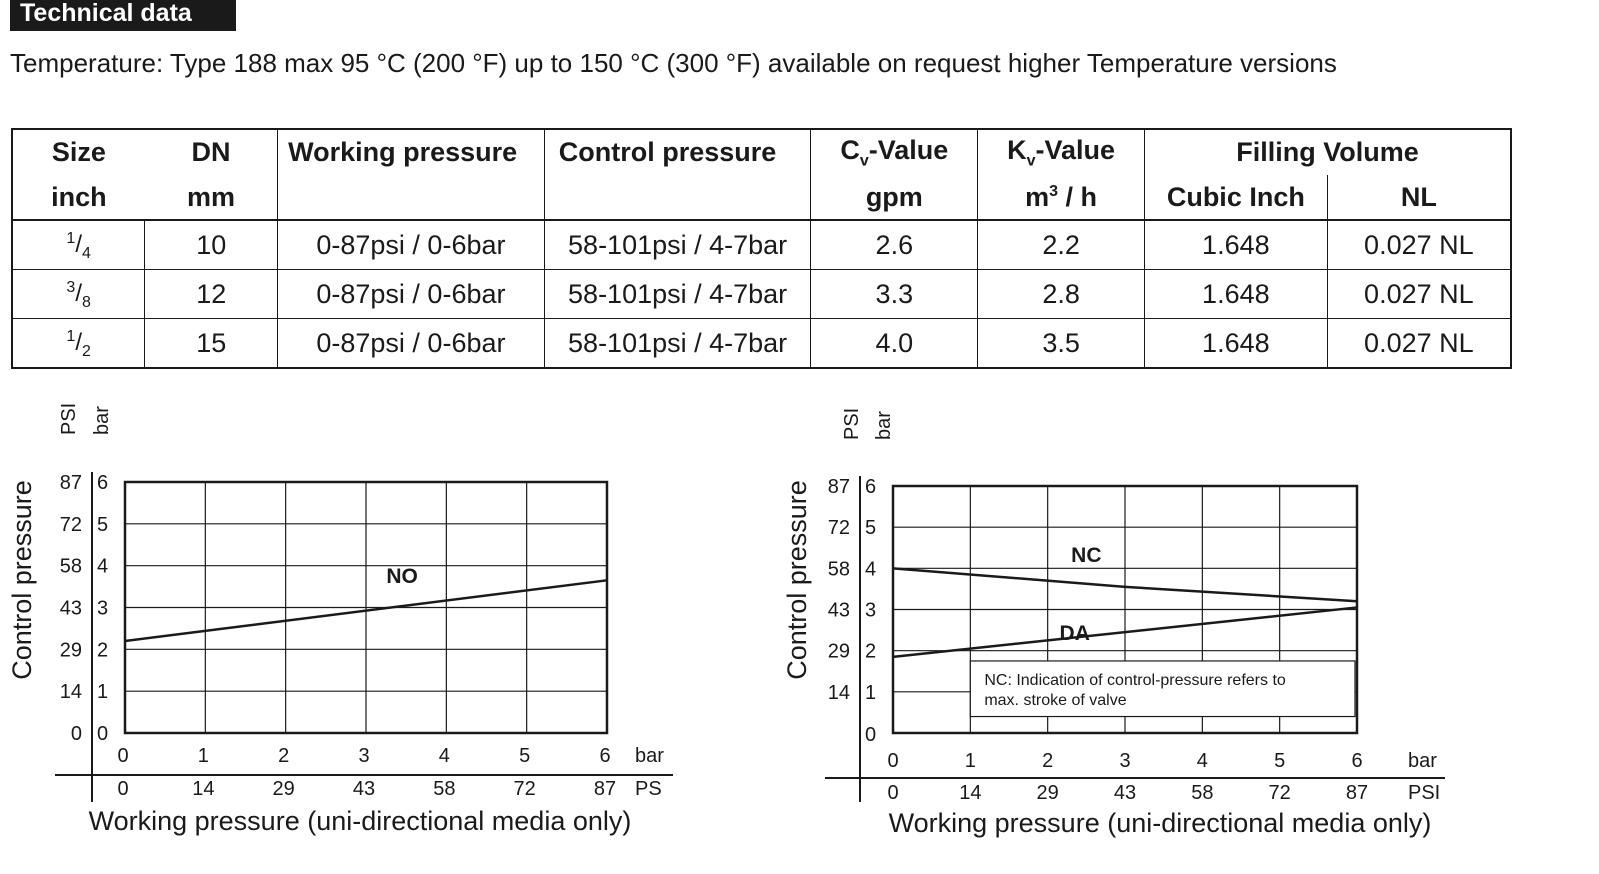 This screenshot has width=1599, height=874. What do you see at coordinates (366, 611) in the screenshot?
I see `series-line-no` at bounding box center [366, 611].